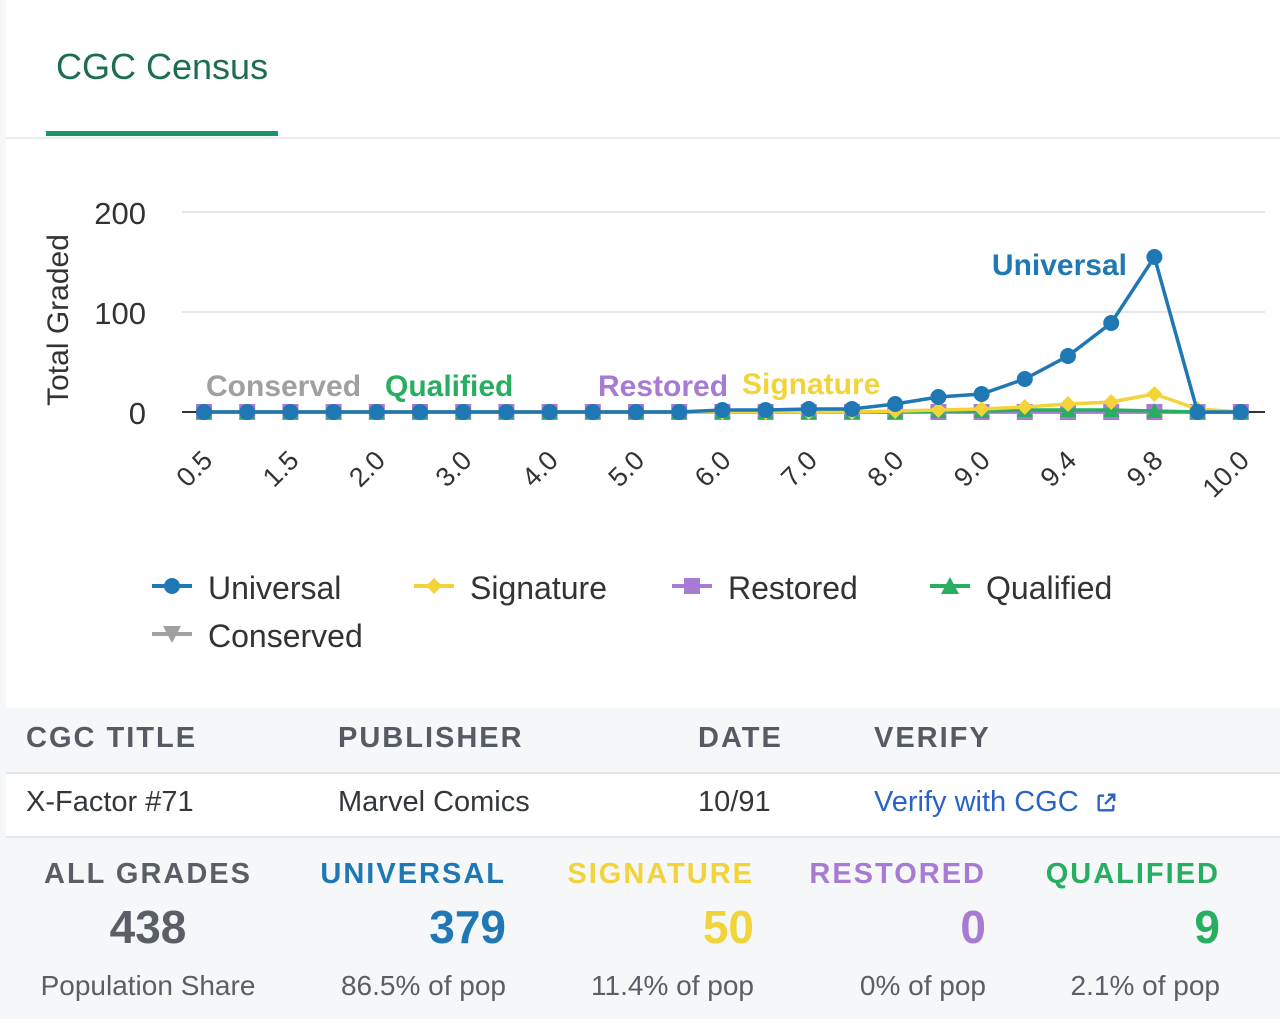 The width and height of the screenshot is (1280, 1019). I want to click on stat-all-grades: ALL GRADES 438 Population Share, so click(148, 928).